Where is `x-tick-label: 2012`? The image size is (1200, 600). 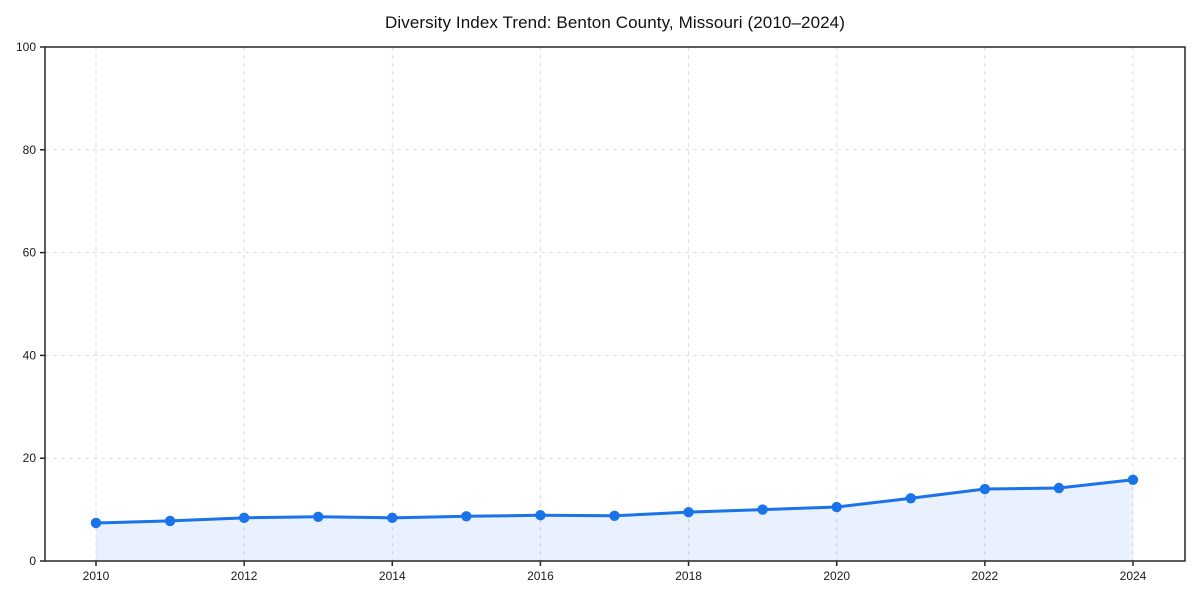
x-tick-label: 2012 is located at coordinates (244, 576).